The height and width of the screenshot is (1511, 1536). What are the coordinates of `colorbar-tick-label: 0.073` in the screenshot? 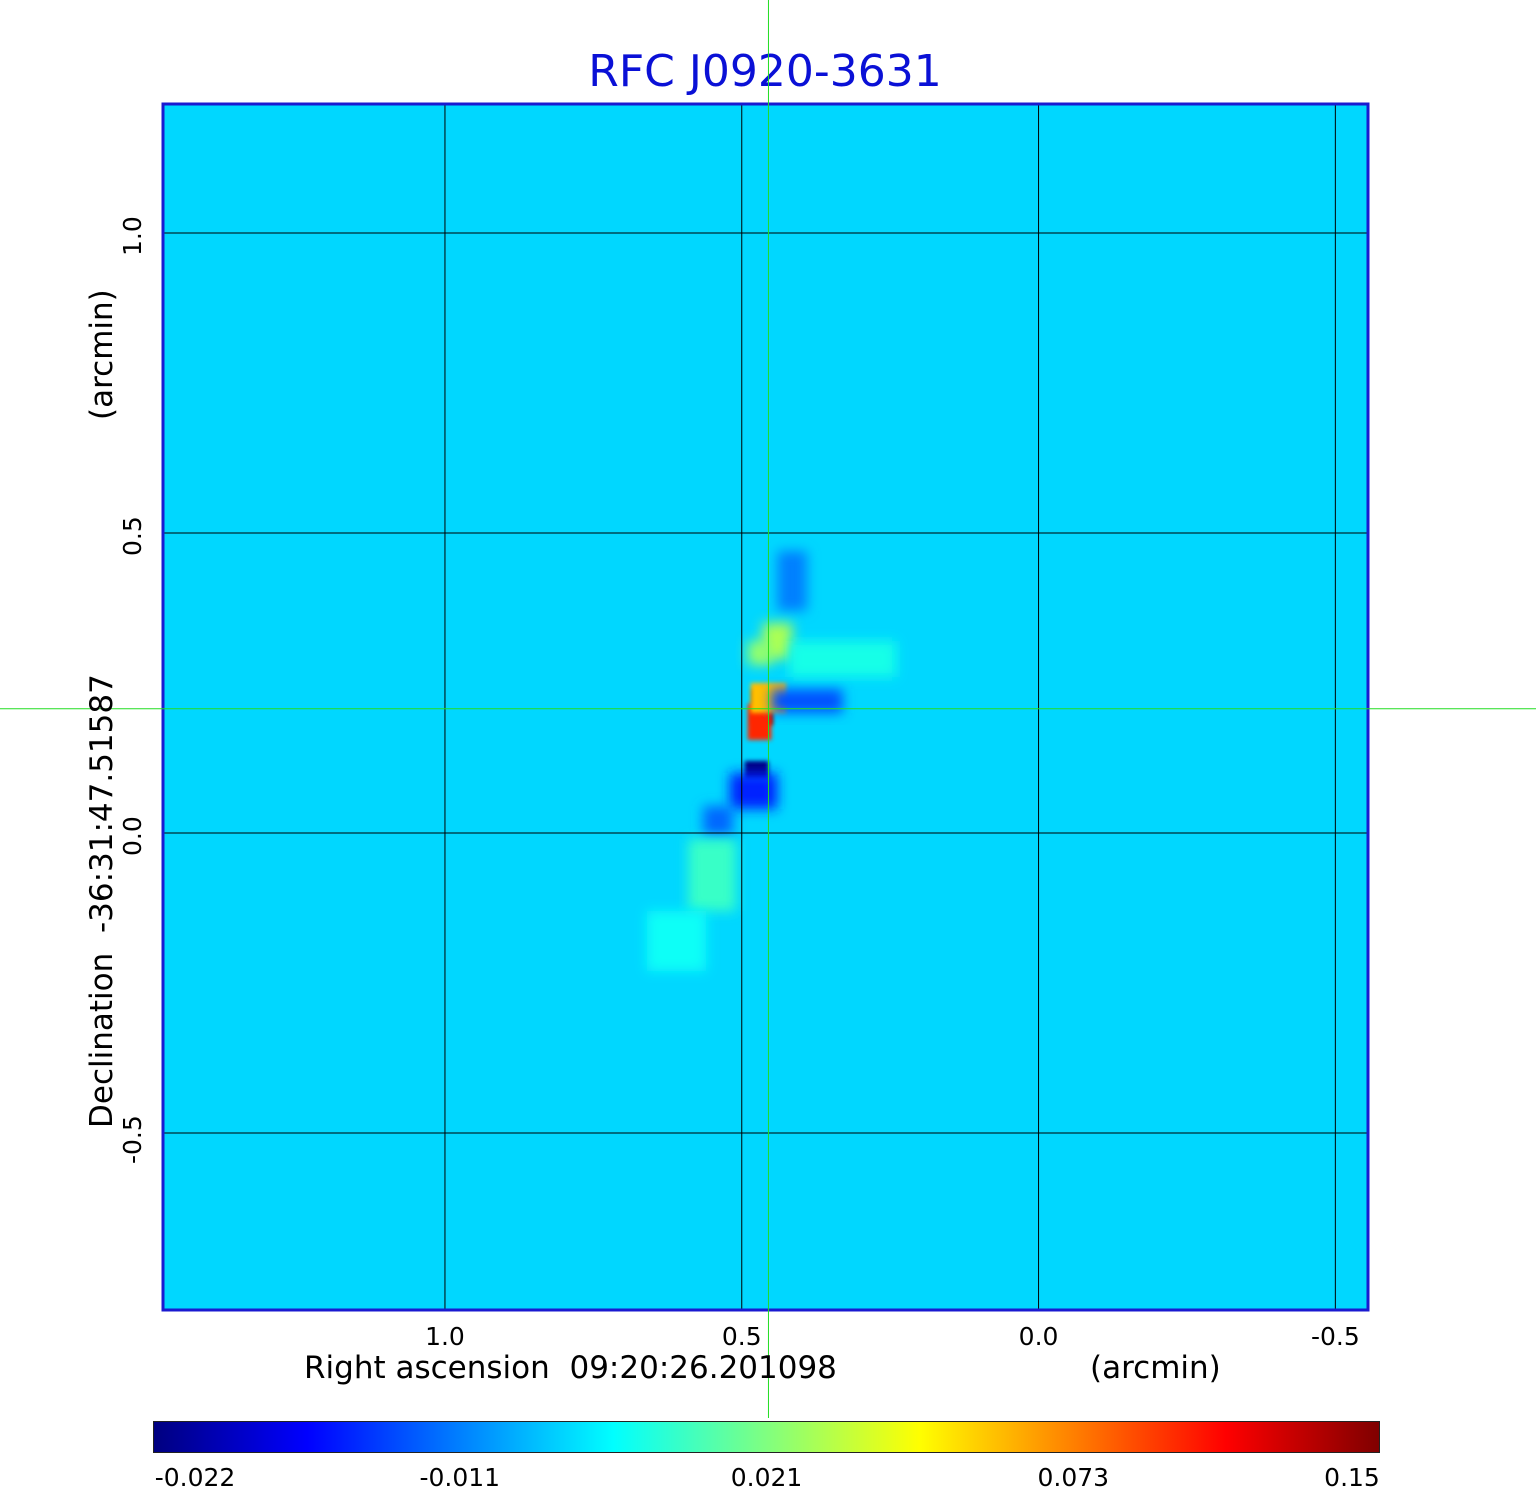 It's located at (1073, 1477).